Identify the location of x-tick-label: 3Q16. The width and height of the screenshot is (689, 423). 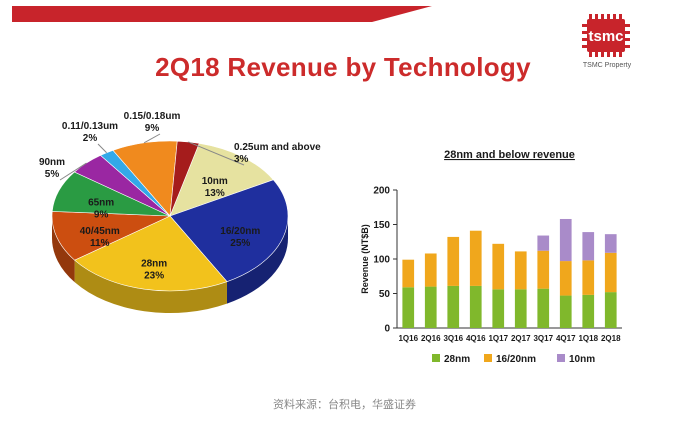
(453, 338).